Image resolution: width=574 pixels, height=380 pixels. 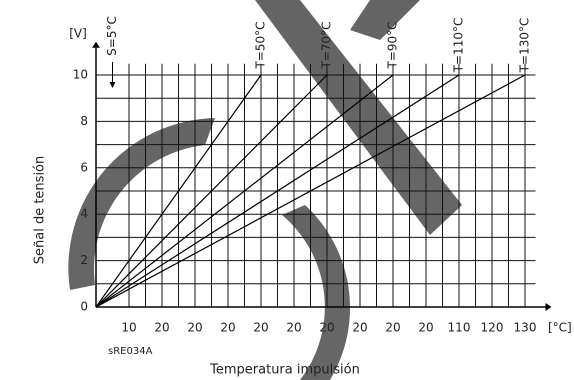 I want to click on series-label: T=110°C, so click(x=459, y=46).